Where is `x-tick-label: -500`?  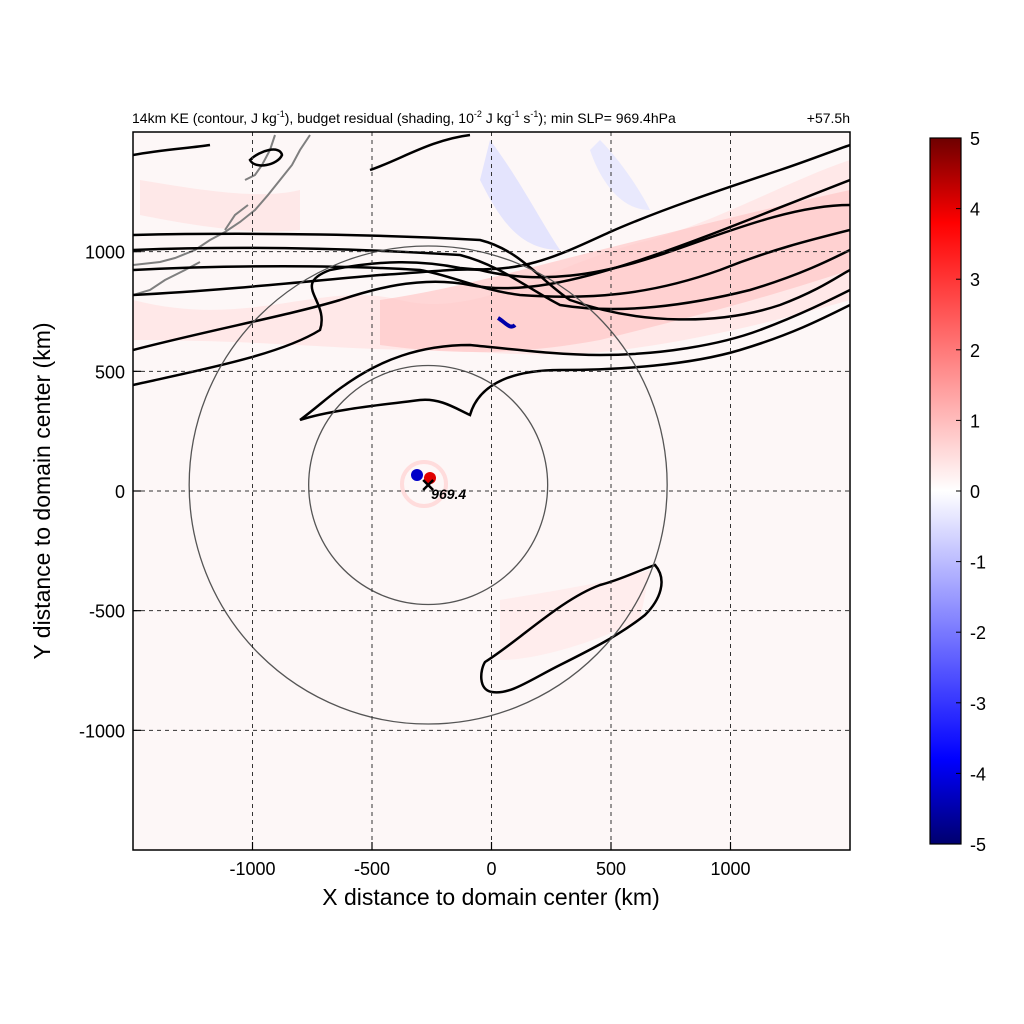
x-tick-label: -500 is located at coordinates (372, 869).